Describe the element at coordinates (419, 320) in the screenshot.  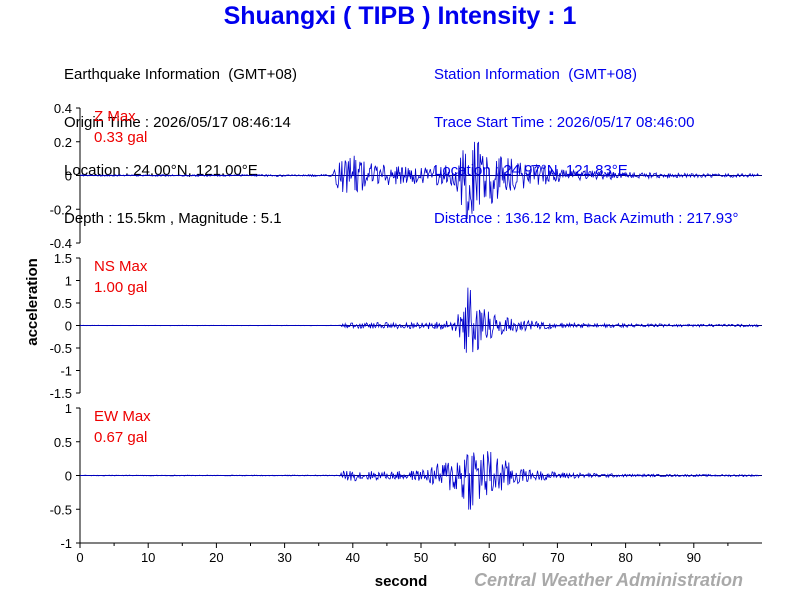
I see `waveform-ns` at that location.